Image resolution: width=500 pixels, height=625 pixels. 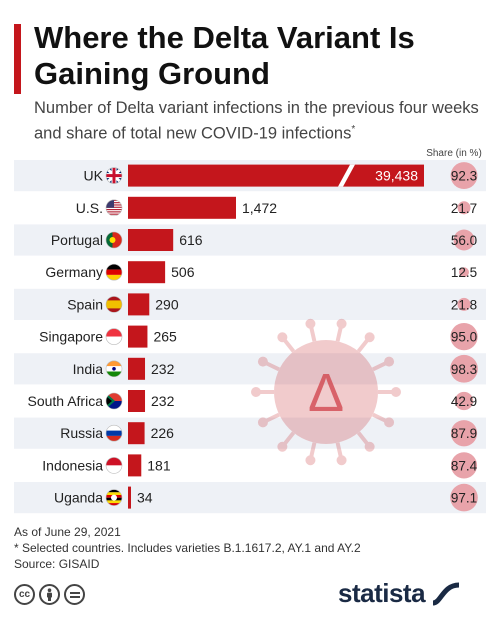 What do you see at coordinates (114, 497) in the screenshot?
I see `flag-icon-uganda` at bounding box center [114, 497].